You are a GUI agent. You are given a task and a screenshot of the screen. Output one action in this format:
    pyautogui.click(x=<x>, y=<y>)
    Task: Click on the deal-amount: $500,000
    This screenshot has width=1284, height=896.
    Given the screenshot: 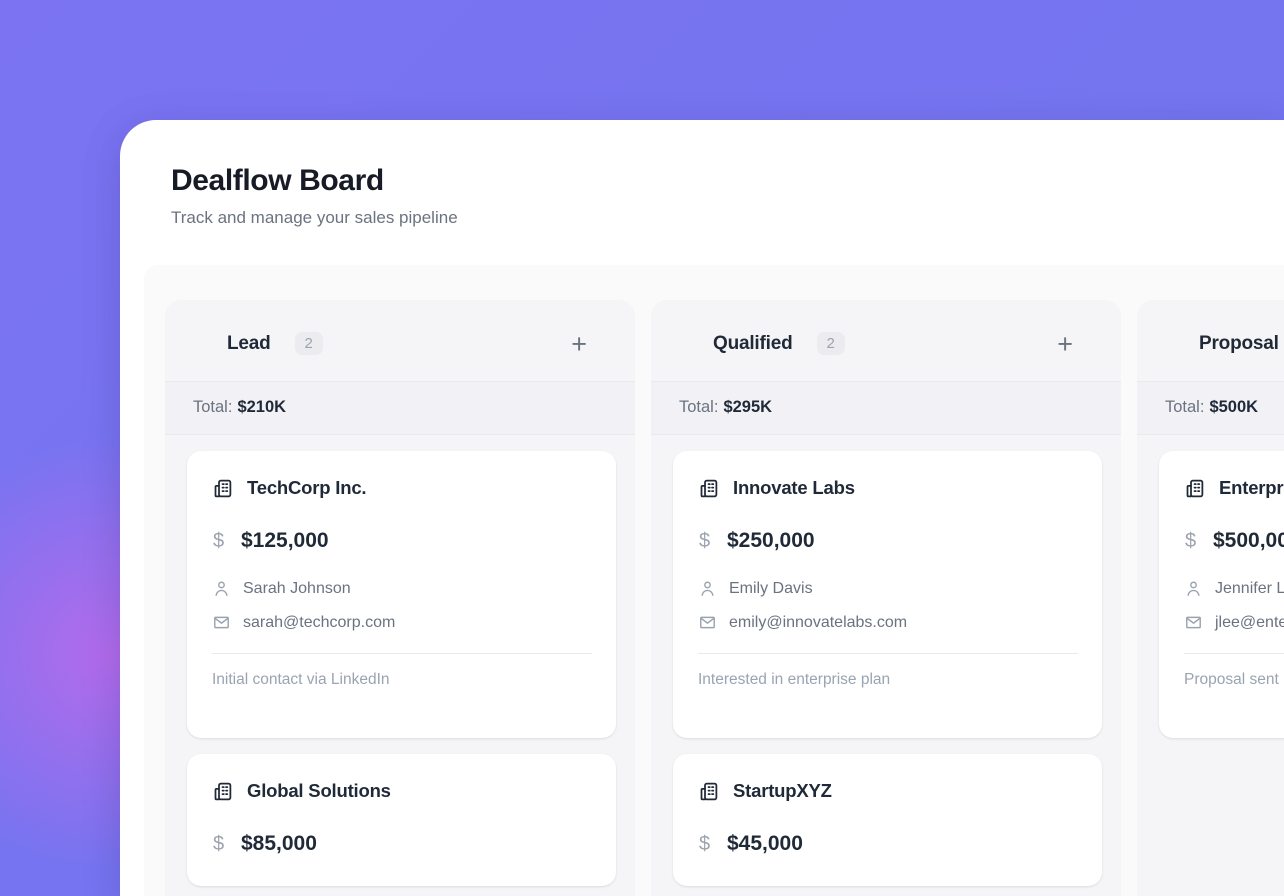 What is the action you would take?
    pyautogui.click(x=1248, y=540)
    